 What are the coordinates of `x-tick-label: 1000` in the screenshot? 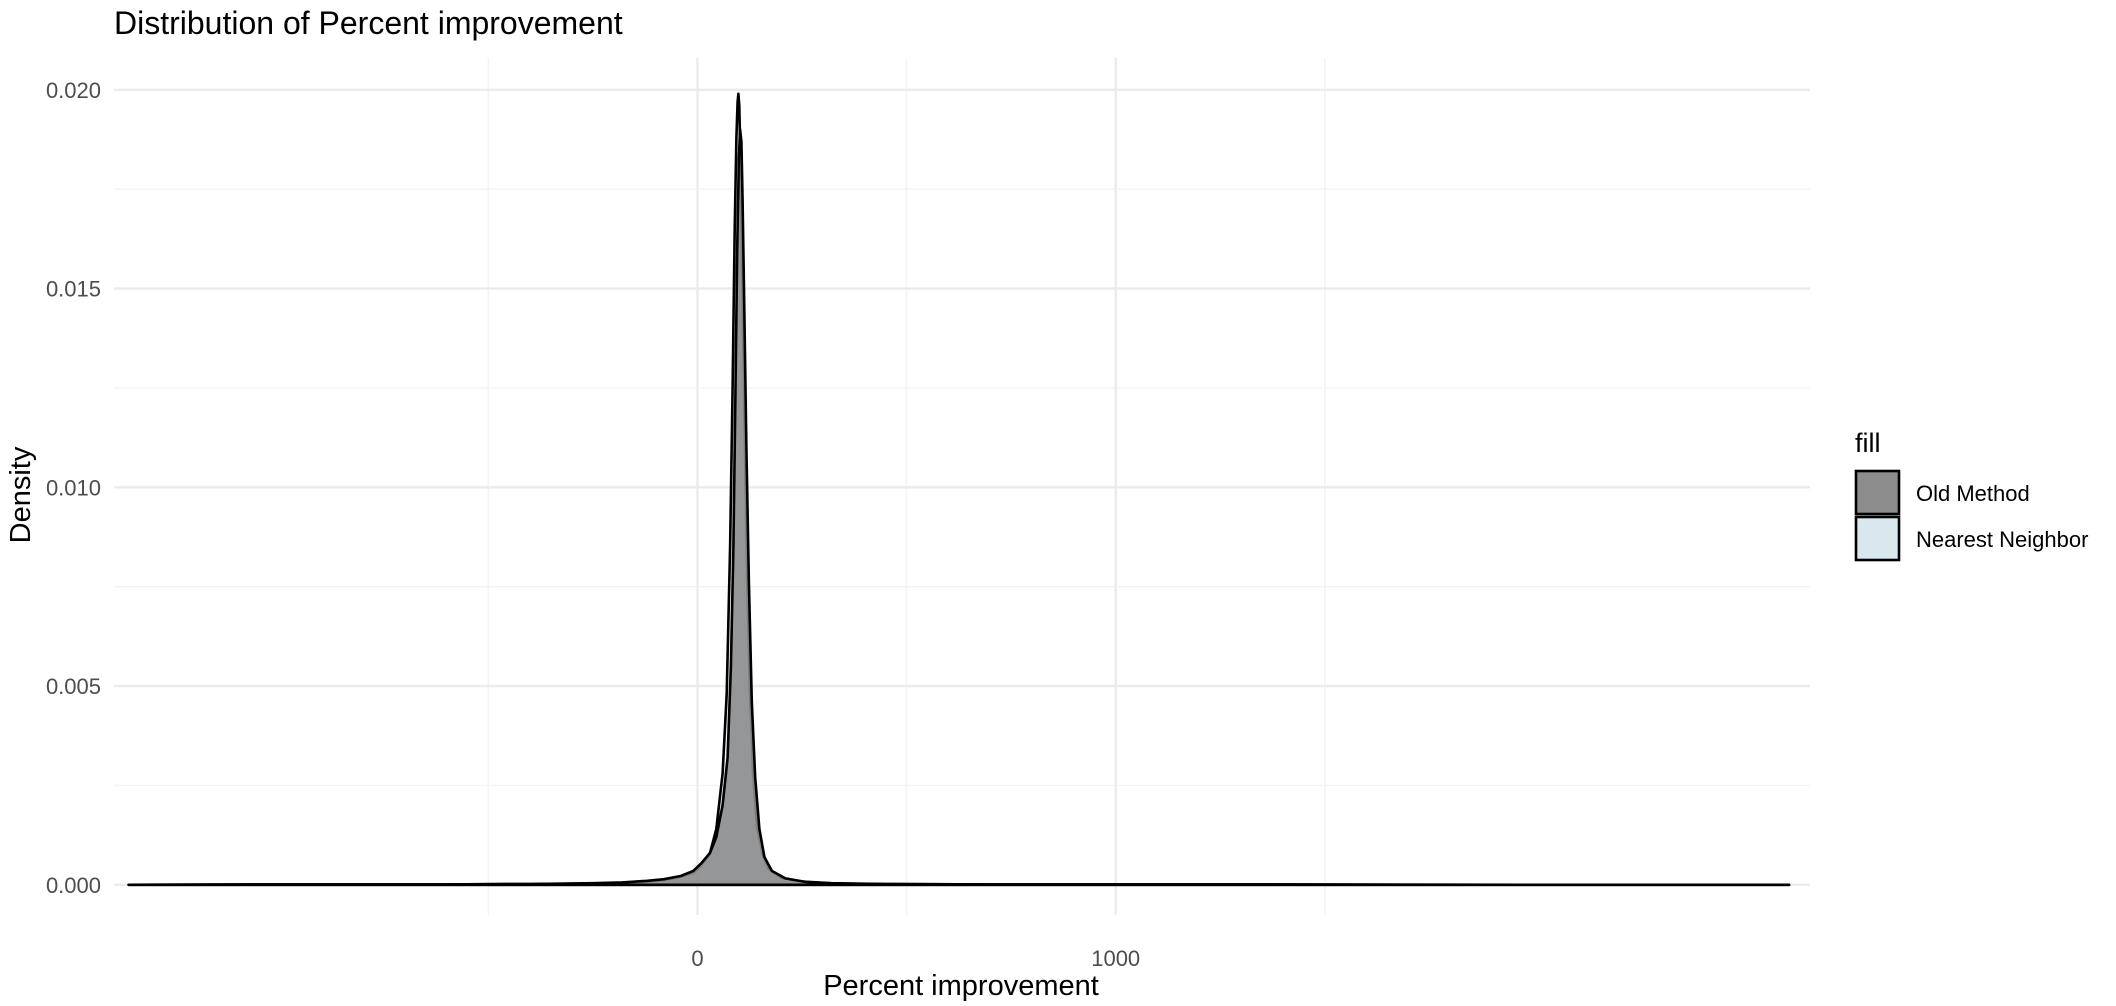 It's located at (1115, 958).